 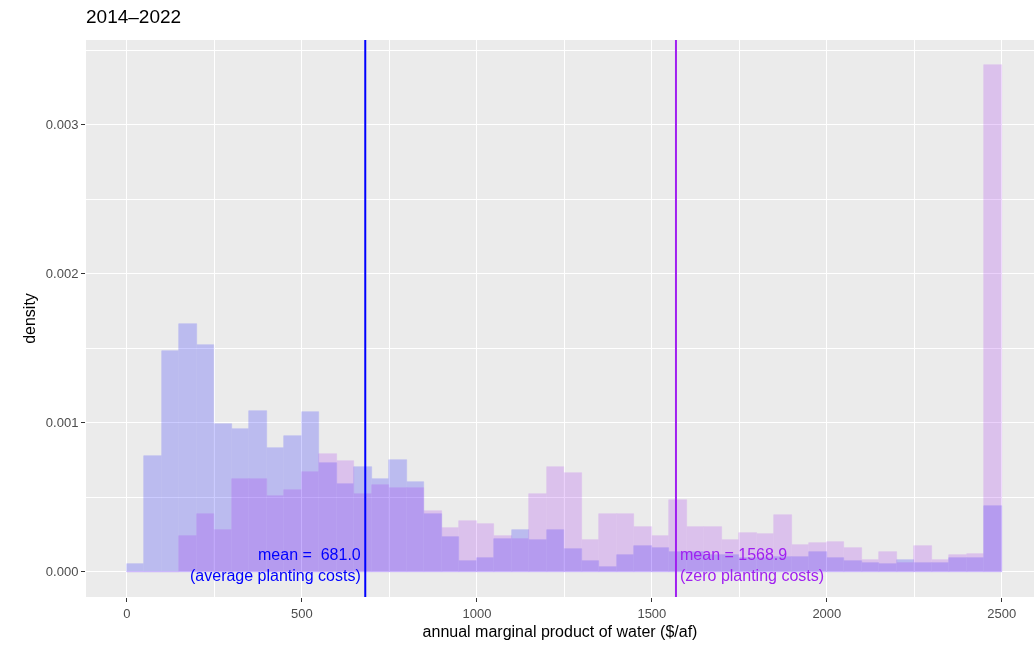 What do you see at coordinates (752, 565) in the screenshot?
I see `ref-line-label: mean = 1568.9 (zero planting costs)` at bounding box center [752, 565].